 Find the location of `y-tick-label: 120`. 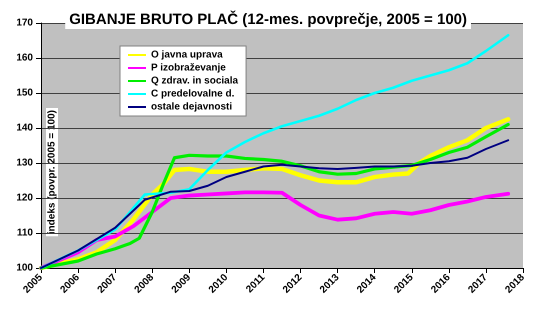

y-tick-label: 120 is located at coordinates (25, 198).